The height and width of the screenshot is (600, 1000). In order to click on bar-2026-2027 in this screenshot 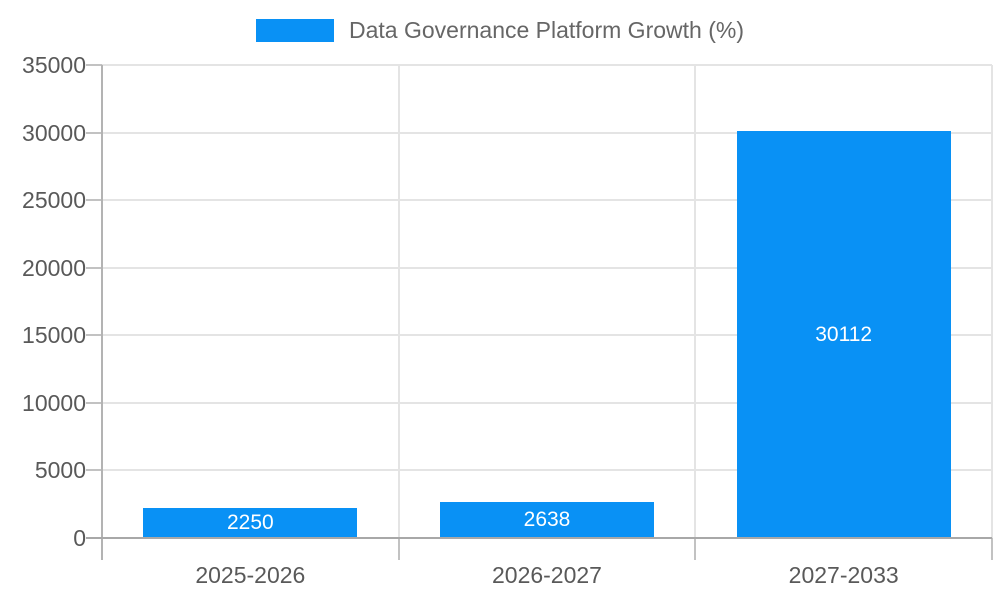, I will do `click(547, 520)`.